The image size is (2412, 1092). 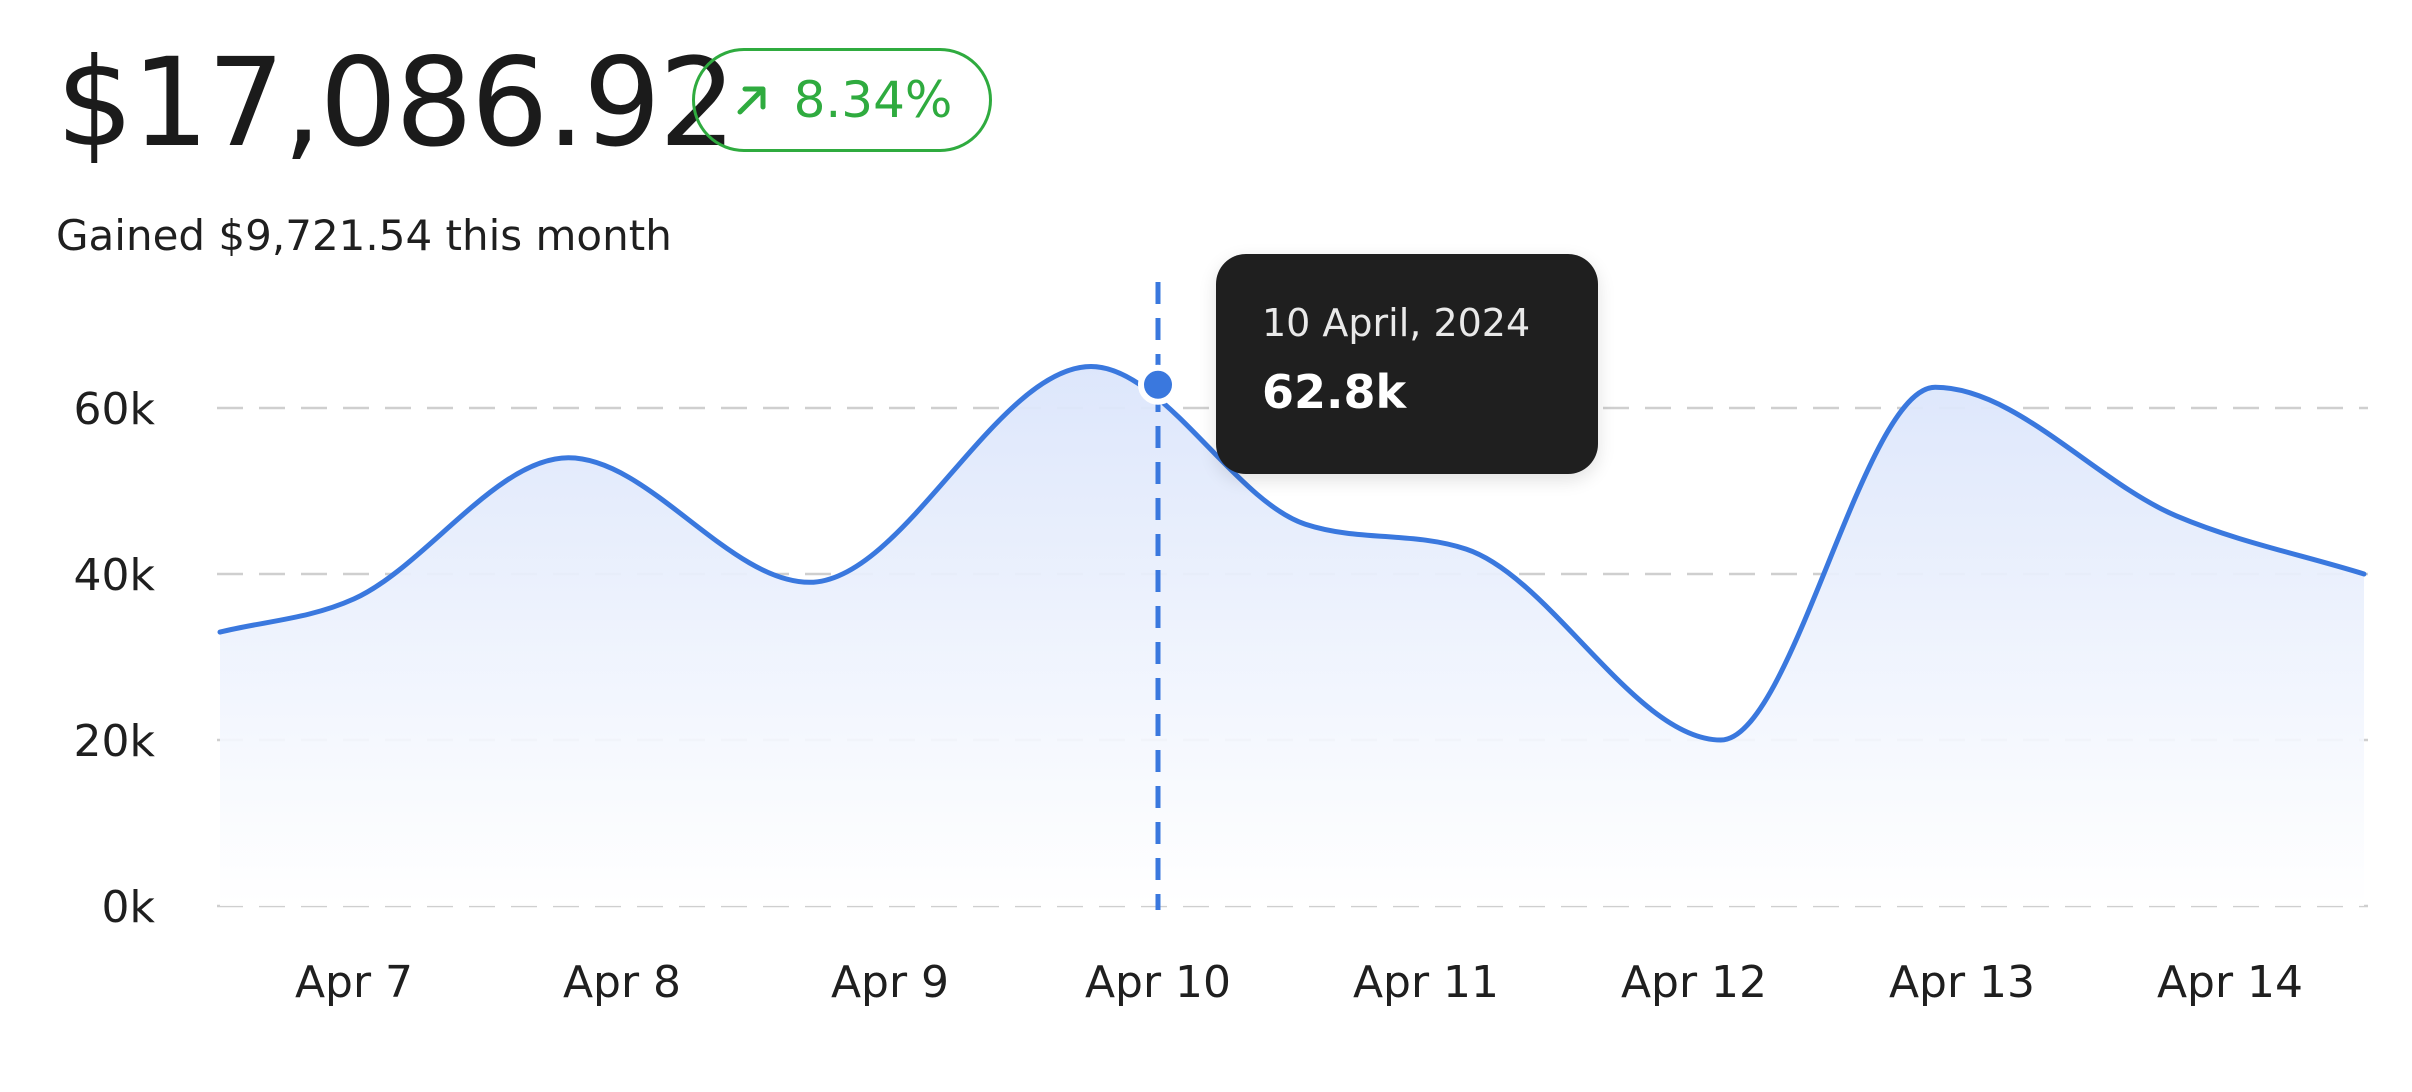 I want to click on x-tick-label: Apr 10, so click(x=1158, y=982).